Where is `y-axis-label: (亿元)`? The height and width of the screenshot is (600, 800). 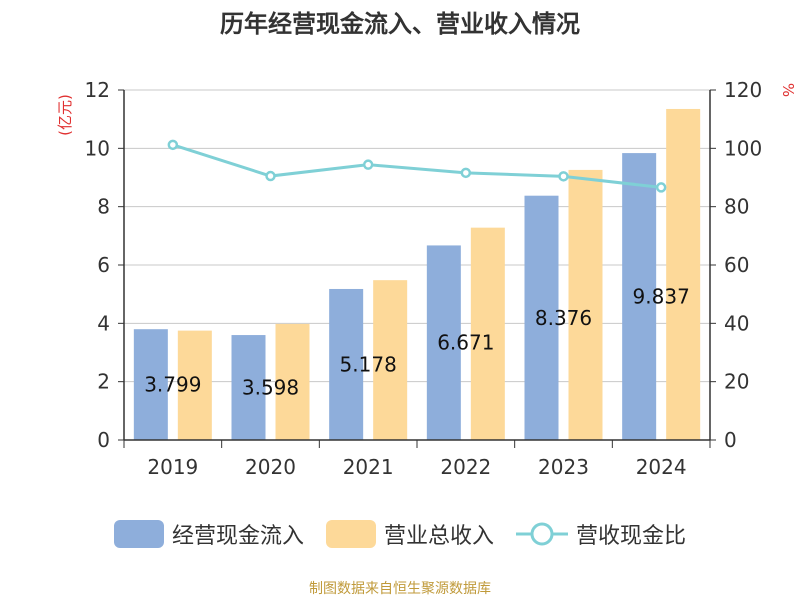
y-axis-label: (亿元) is located at coordinates (65, 115).